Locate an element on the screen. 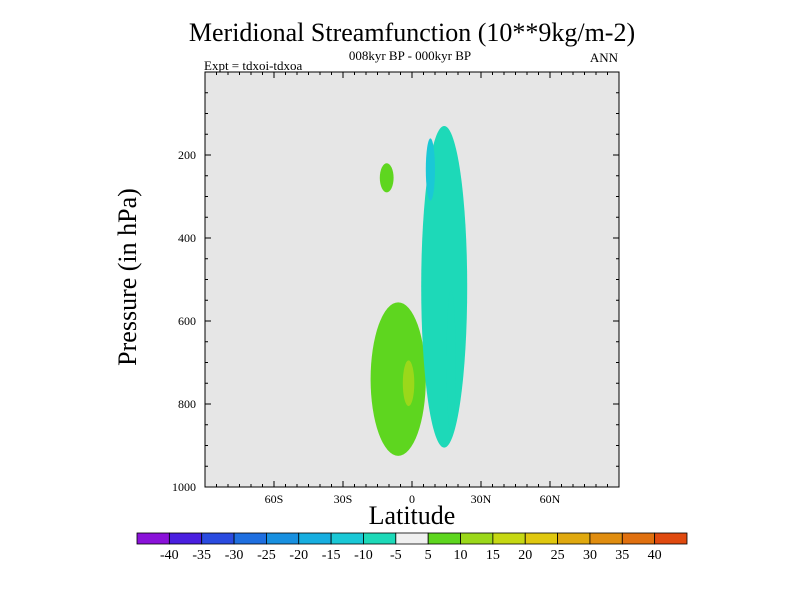  colorbar-label-10: 10 is located at coordinates (461, 555).